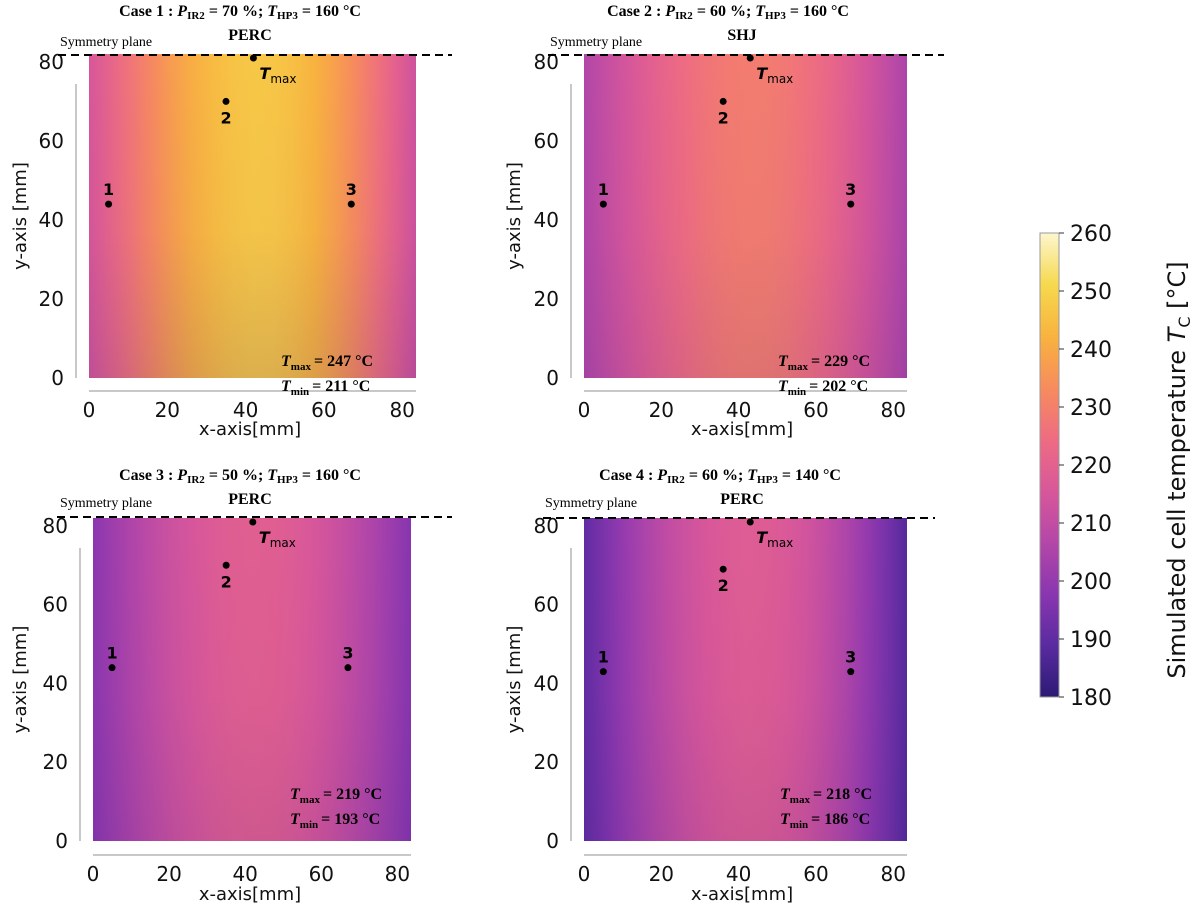 This screenshot has width=1200, height=910. I want to click on p-ir2-value: 50 %, so click(240, 475).